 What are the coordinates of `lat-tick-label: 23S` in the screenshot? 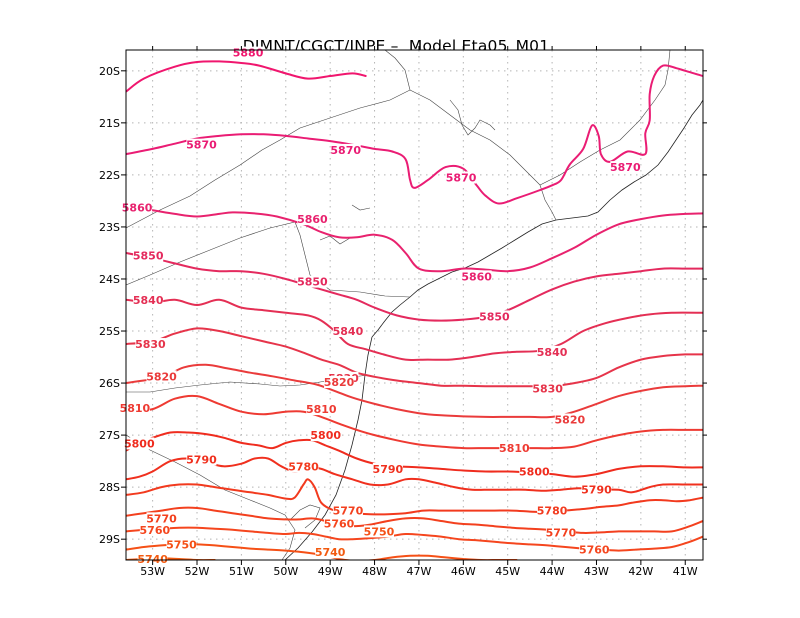 It's located at (109, 227).